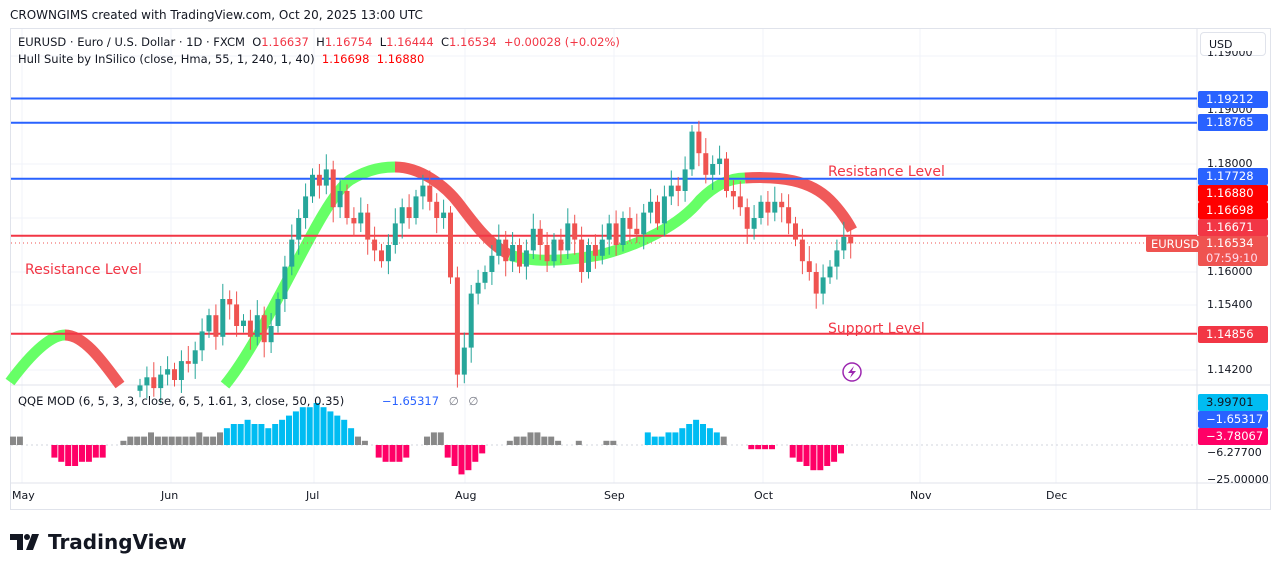 The height and width of the screenshot is (571, 1281). What do you see at coordinates (94, 359) in the screenshot?
I see `hull-down-segment` at bounding box center [94, 359].